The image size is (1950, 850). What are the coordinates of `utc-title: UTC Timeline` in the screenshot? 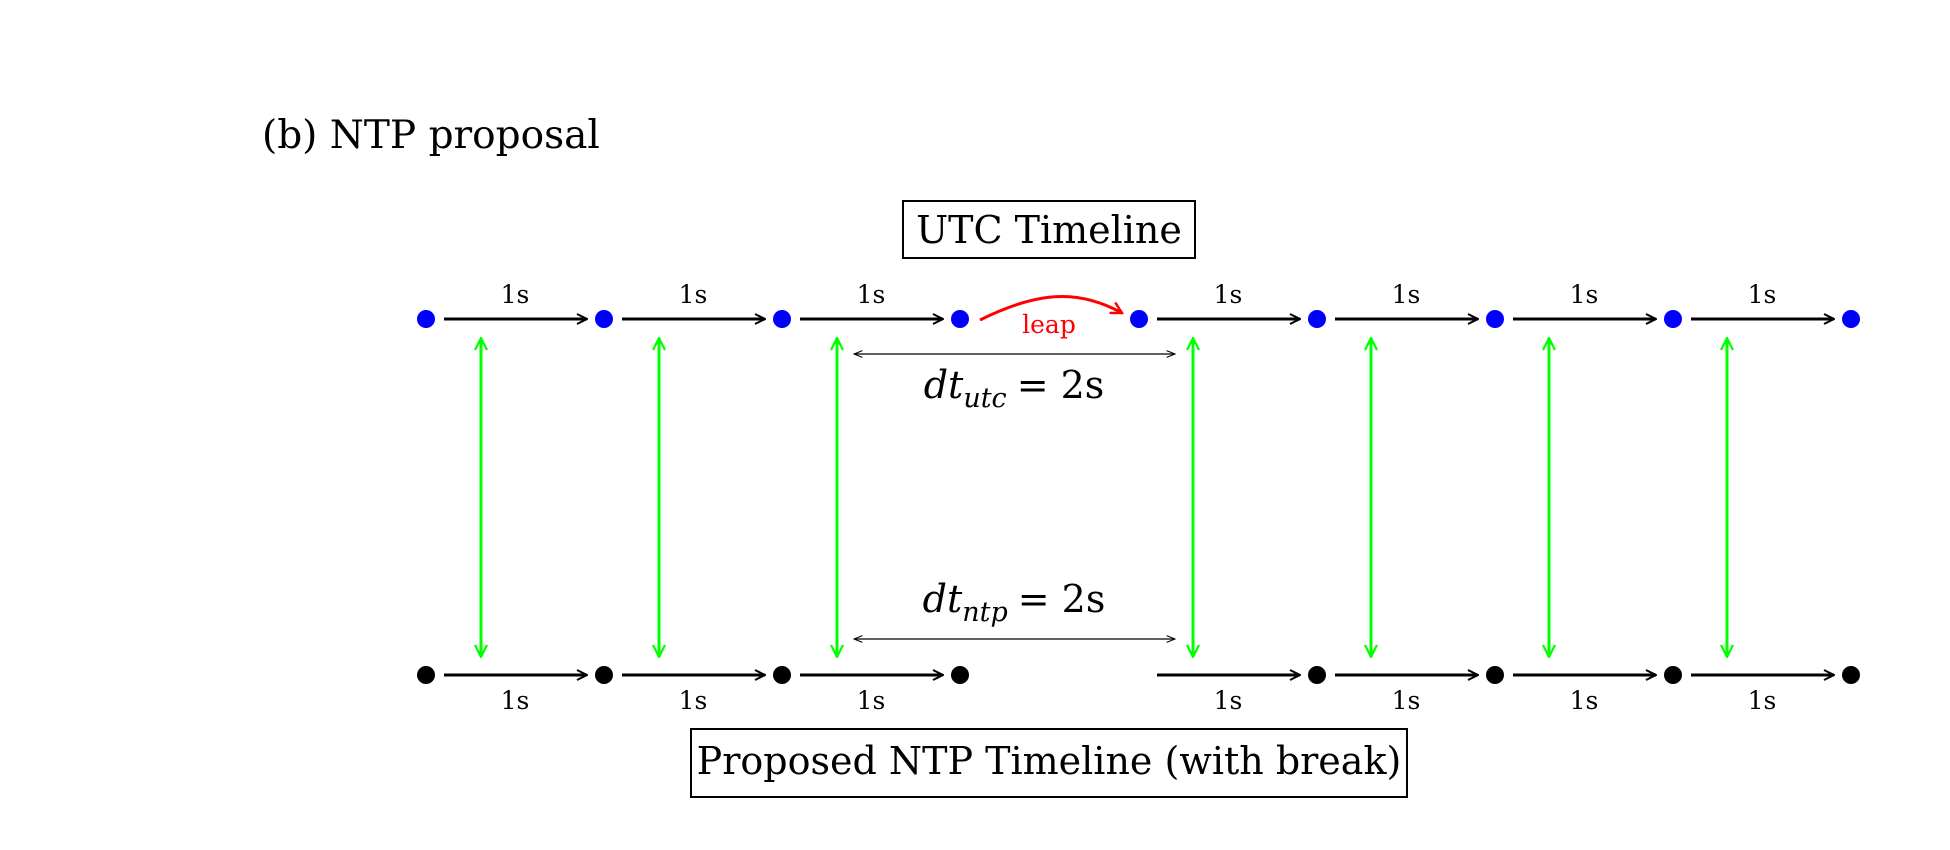 It's located at (1049, 230).